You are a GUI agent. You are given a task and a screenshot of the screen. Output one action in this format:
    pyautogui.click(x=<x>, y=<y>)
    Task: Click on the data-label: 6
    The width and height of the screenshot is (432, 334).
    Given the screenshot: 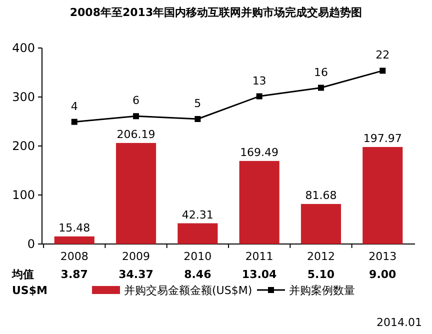 What is the action you would take?
    pyautogui.click(x=136, y=101)
    